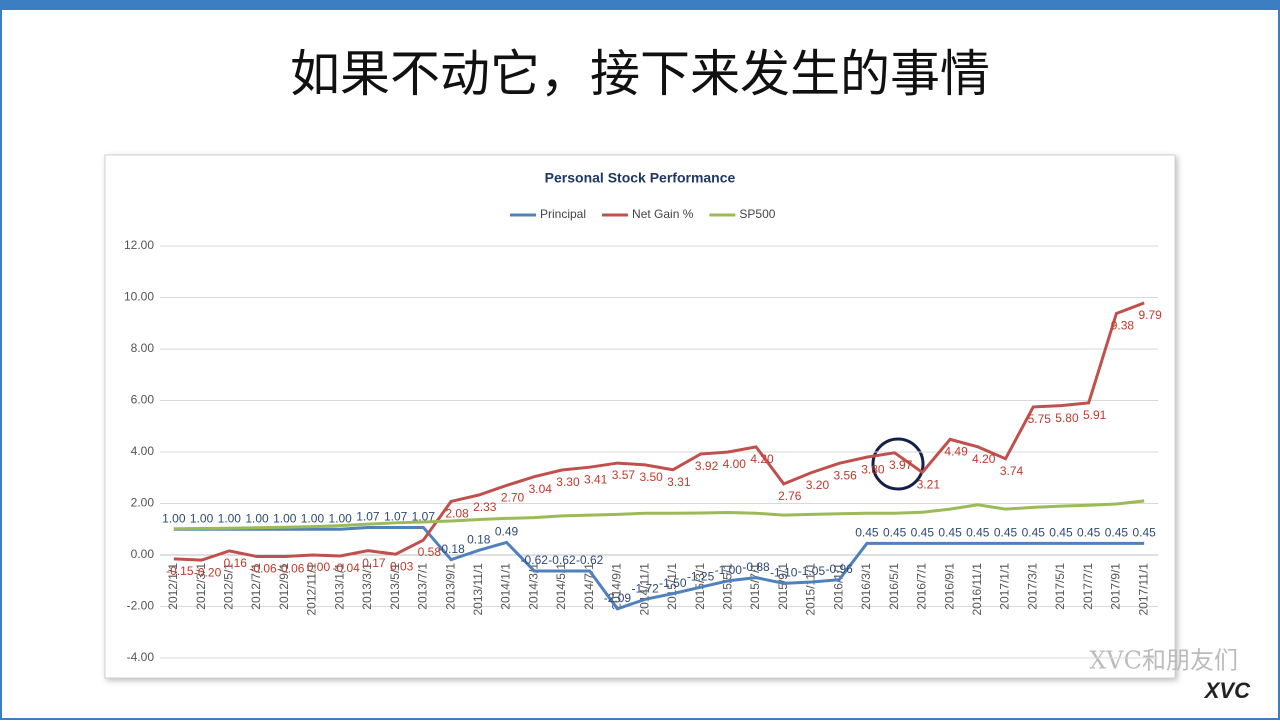  I want to click on data-label: 0.16, so click(236, 563).